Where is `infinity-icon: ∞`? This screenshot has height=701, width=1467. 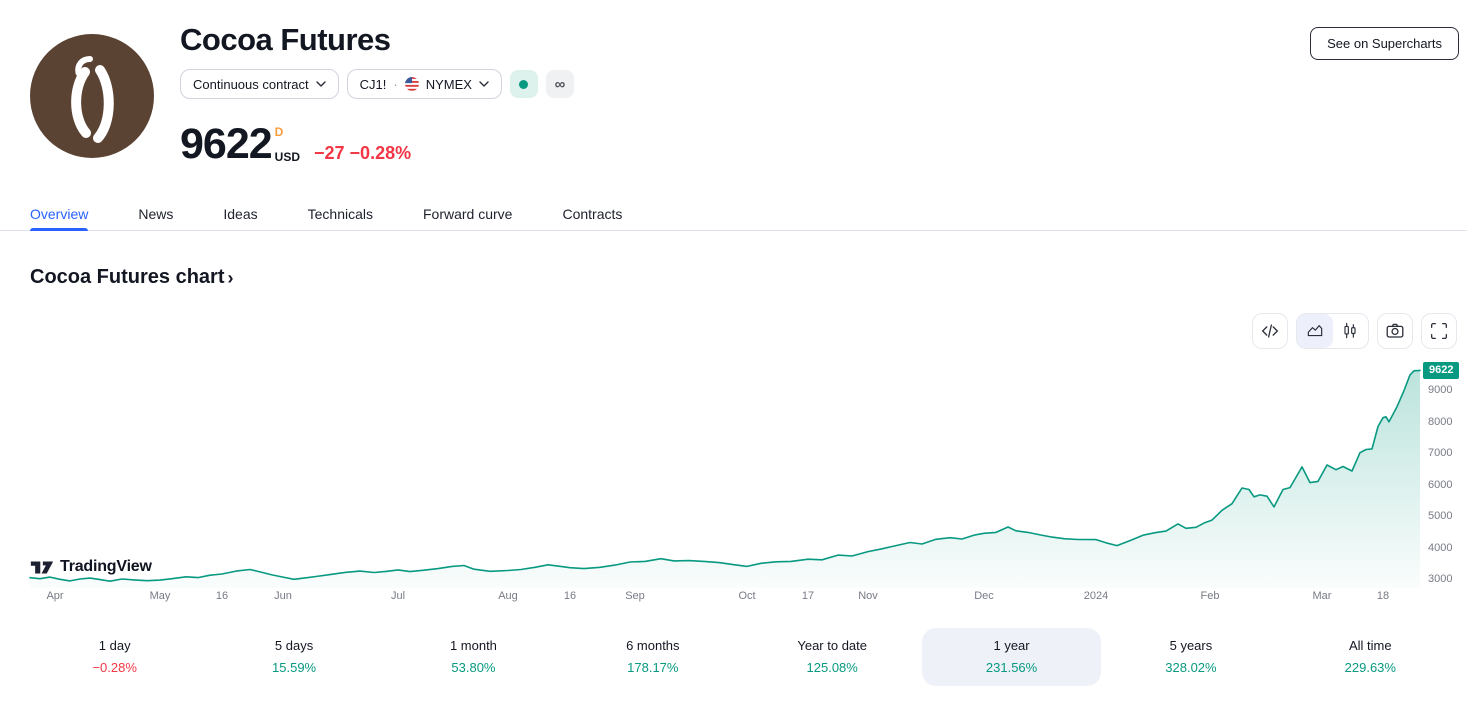 infinity-icon: ∞ is located at coordinates (560, 84).